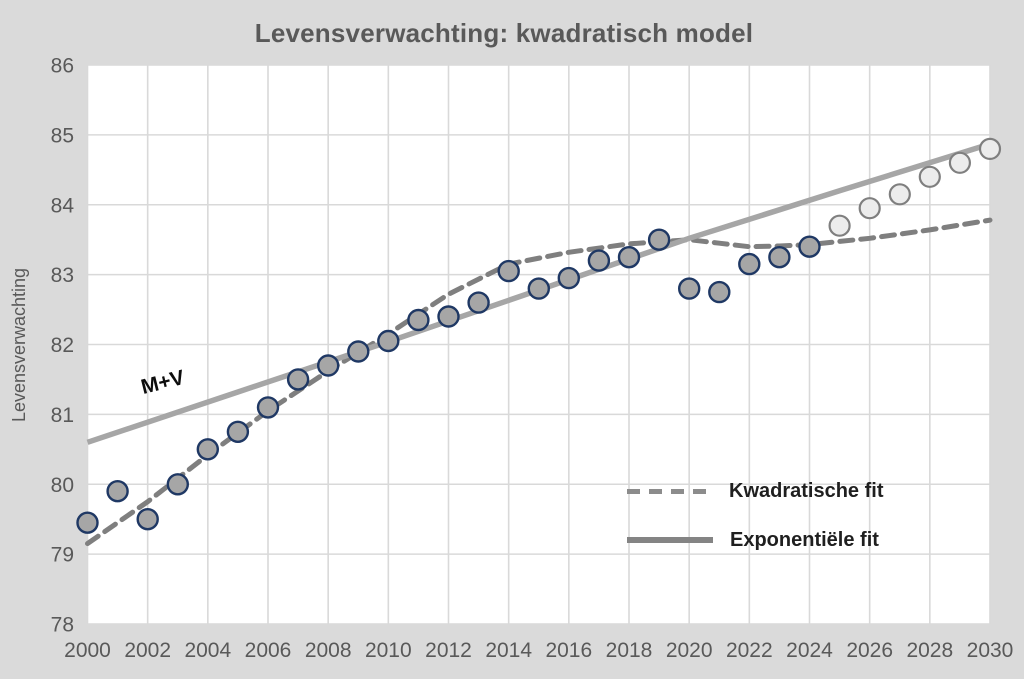 The image size is (1024, 679). I want to click on x-tick-label: 2012, so click(448, 650).